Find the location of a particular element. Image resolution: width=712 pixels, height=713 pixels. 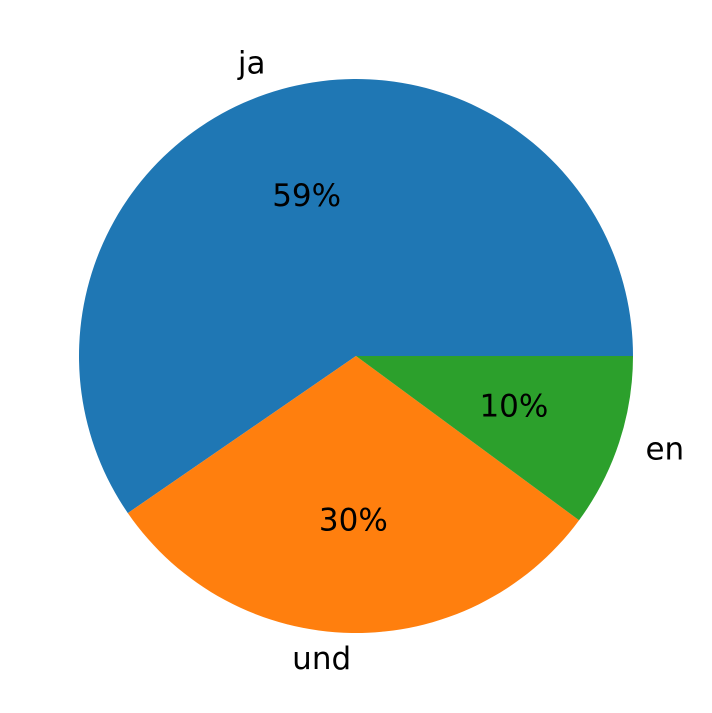

percent-label: 30% is located at coordinates (353, 521).